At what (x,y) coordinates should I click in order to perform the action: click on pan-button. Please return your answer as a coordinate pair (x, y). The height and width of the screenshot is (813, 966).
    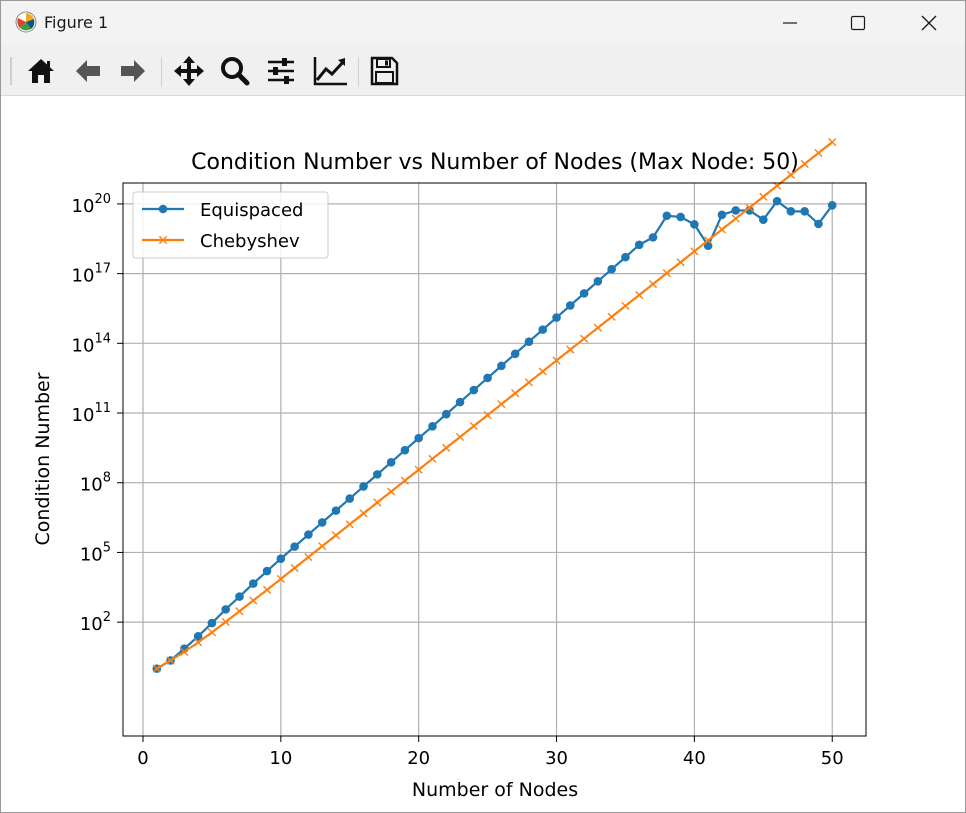
    Looking at the image, I should click on (189, 71).